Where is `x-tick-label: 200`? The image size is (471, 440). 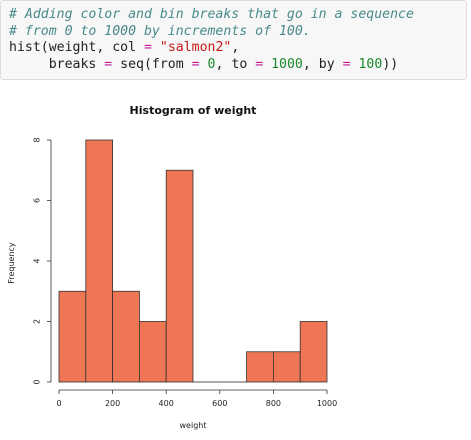
x-tick-label: 200 is located at coordinates (112, 403).